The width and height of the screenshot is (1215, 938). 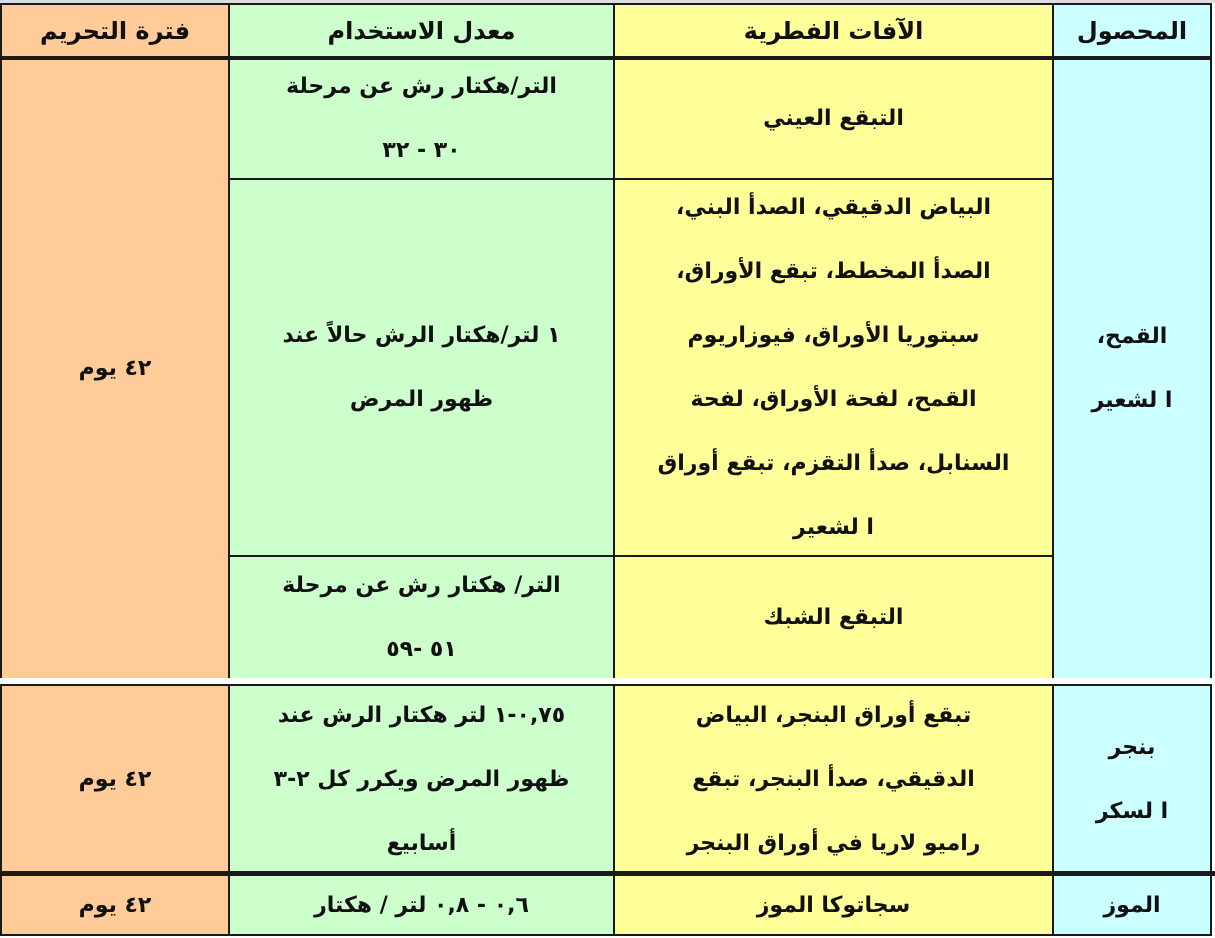 What do you see at coordinates (607, 873) in the screenshot?
I see `row-divider` at bounding box center [607, 873].